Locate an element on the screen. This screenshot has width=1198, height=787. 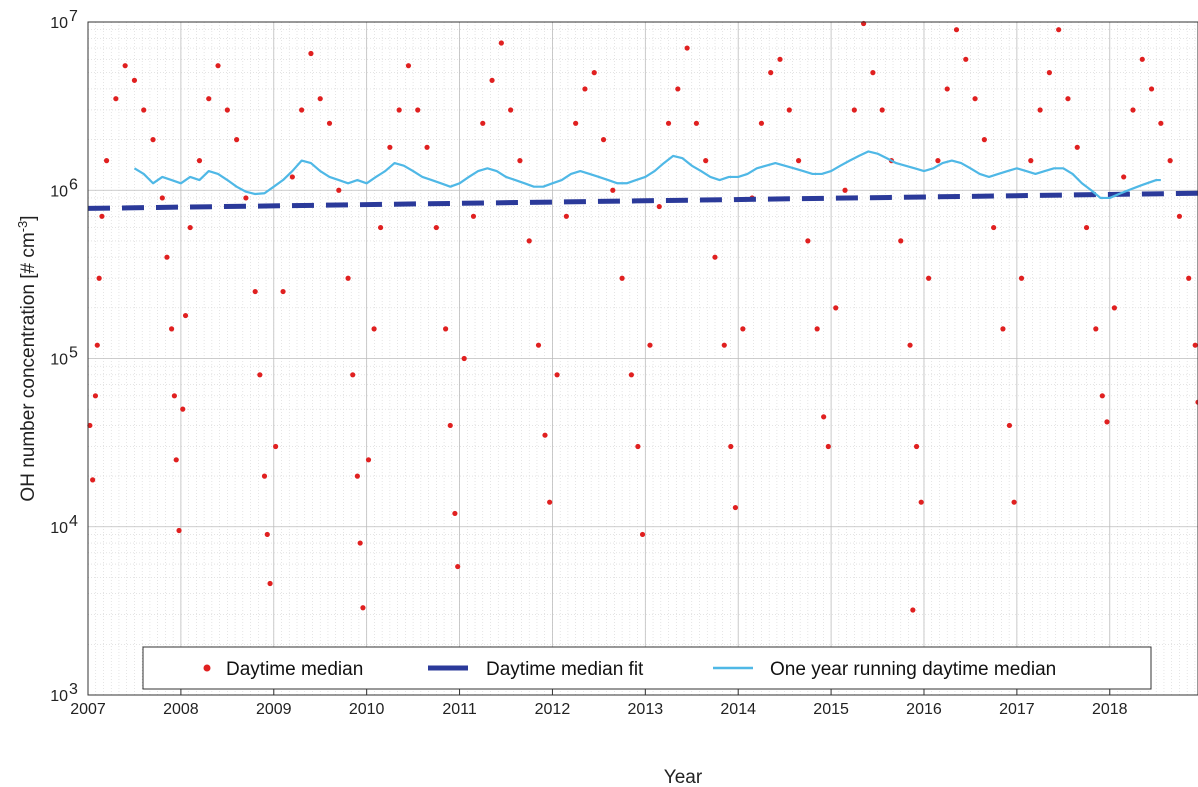
x-tick-label: 2015 is located at coordinates (831, 709).